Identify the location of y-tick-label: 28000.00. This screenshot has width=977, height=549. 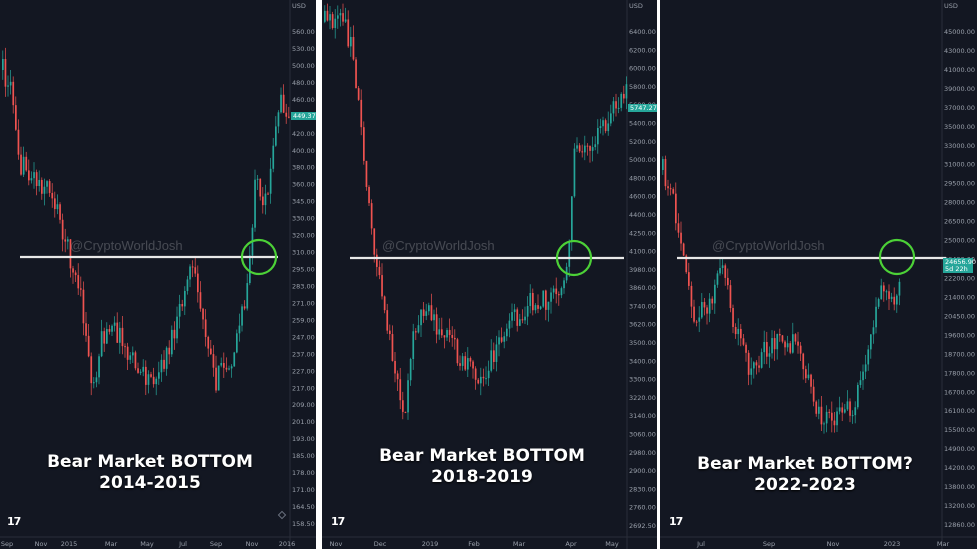
(959, 203).